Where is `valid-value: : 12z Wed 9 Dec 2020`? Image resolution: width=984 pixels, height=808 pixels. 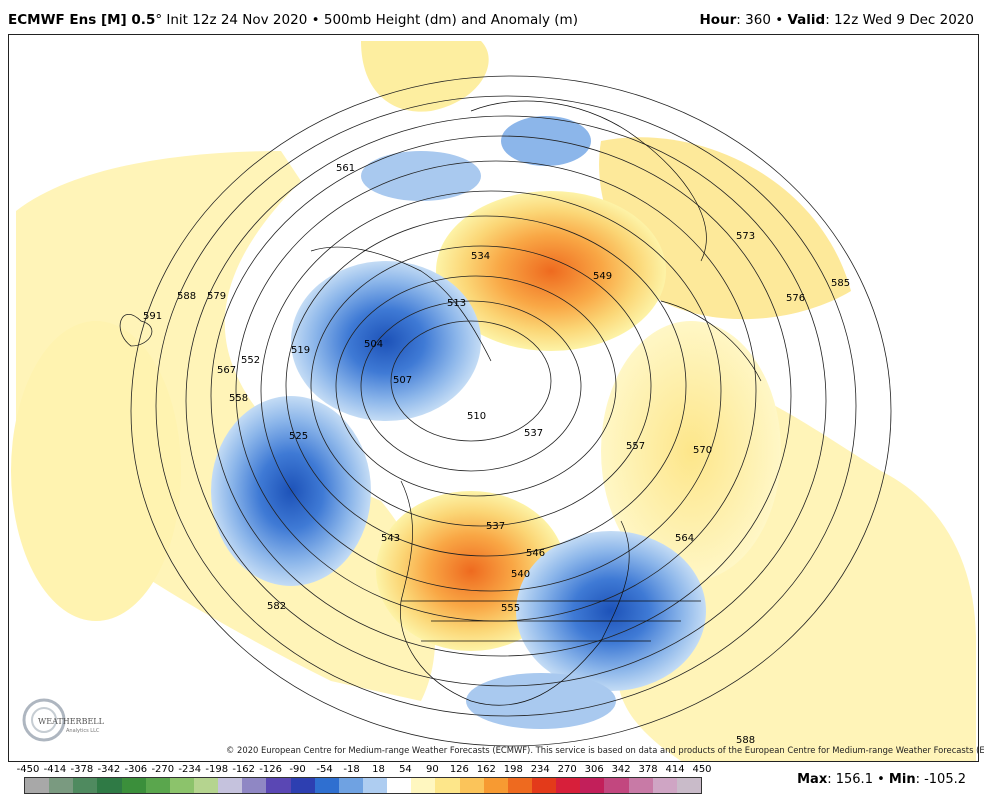 valid-value: : 12z Wed 9 Dec 2020 is located at coordinates (899, 20).